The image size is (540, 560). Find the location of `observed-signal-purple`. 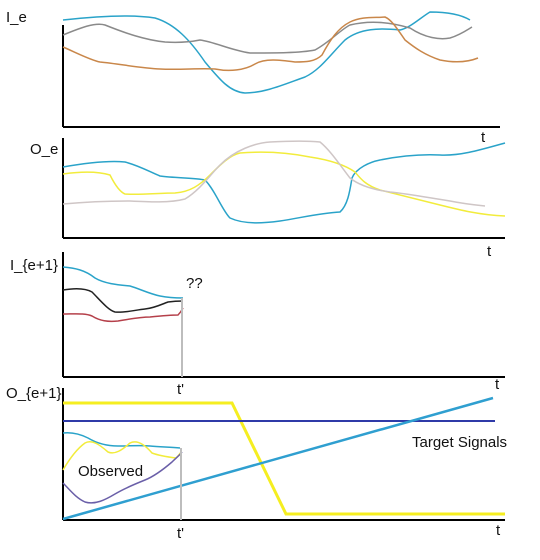

observed-signal-purple is located at coordinates (122, 477).